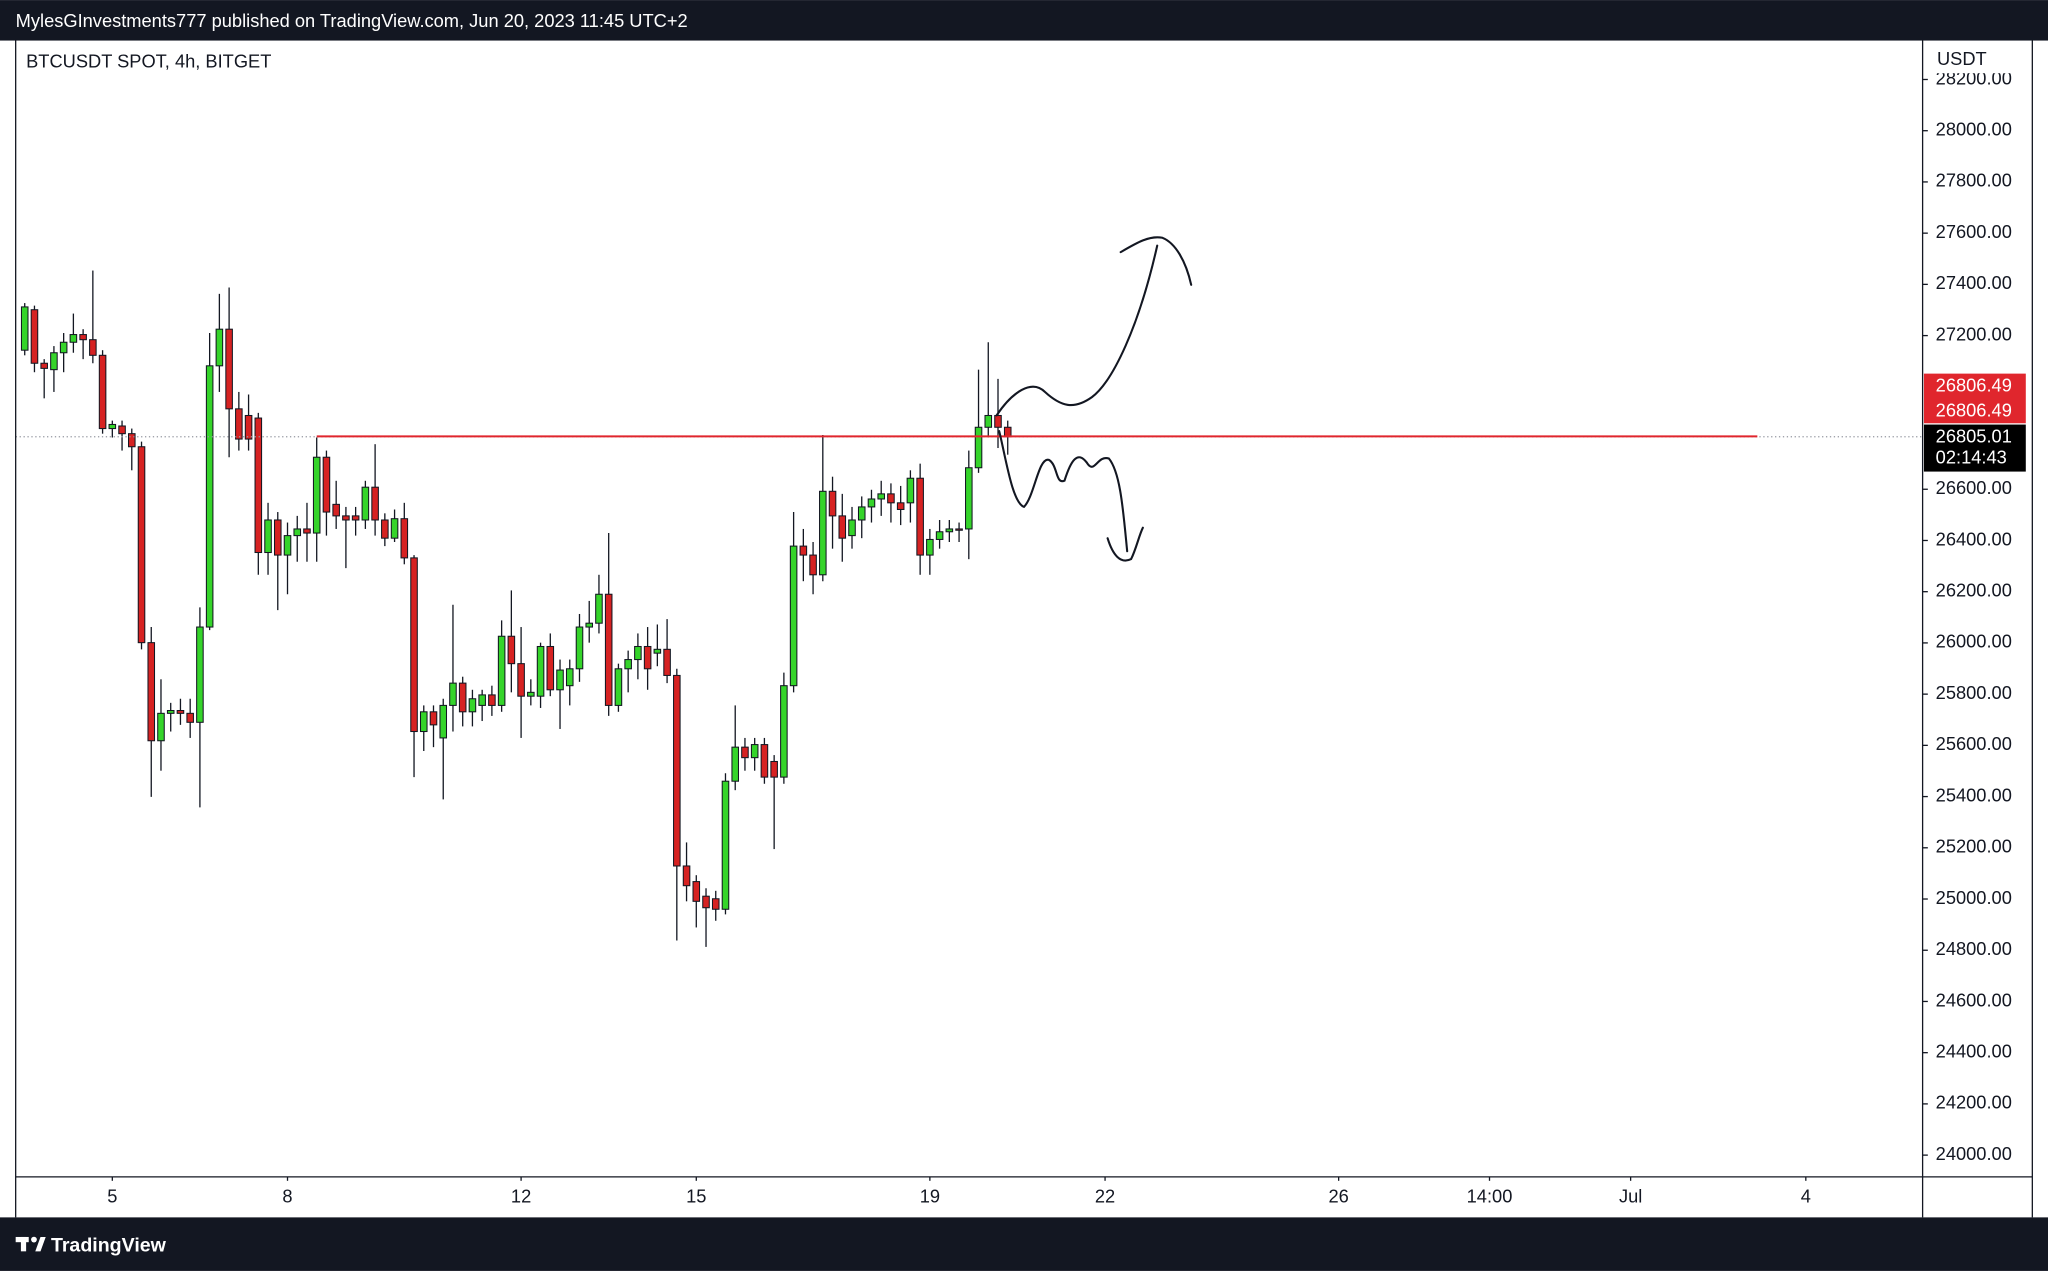  I want to click on brand-logo, so click(30, 1244).